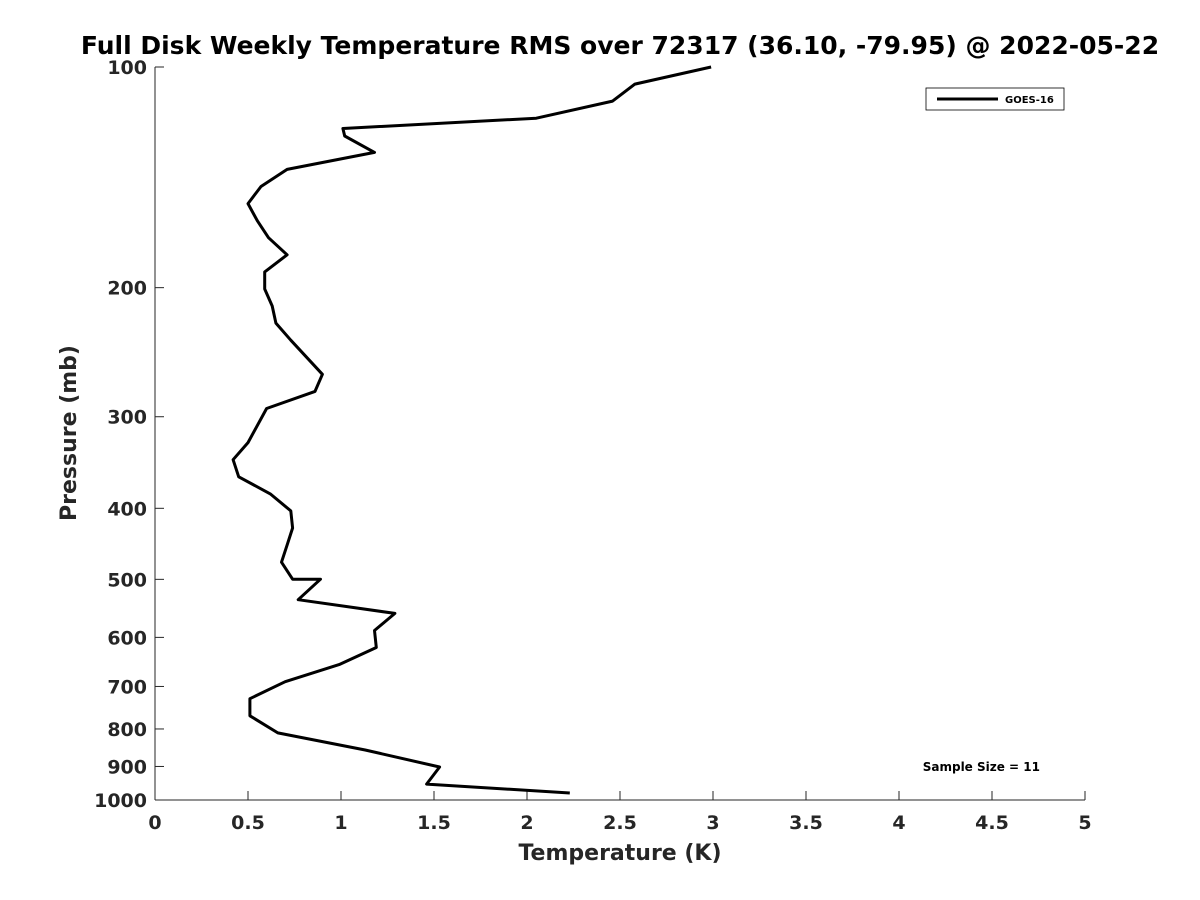 The height and width of the screenshot is (900, 1200). What do you see at coordinates (995, 99) in the screenshot?
I see `legend: GOES-16` at bounding box center [995, 99].